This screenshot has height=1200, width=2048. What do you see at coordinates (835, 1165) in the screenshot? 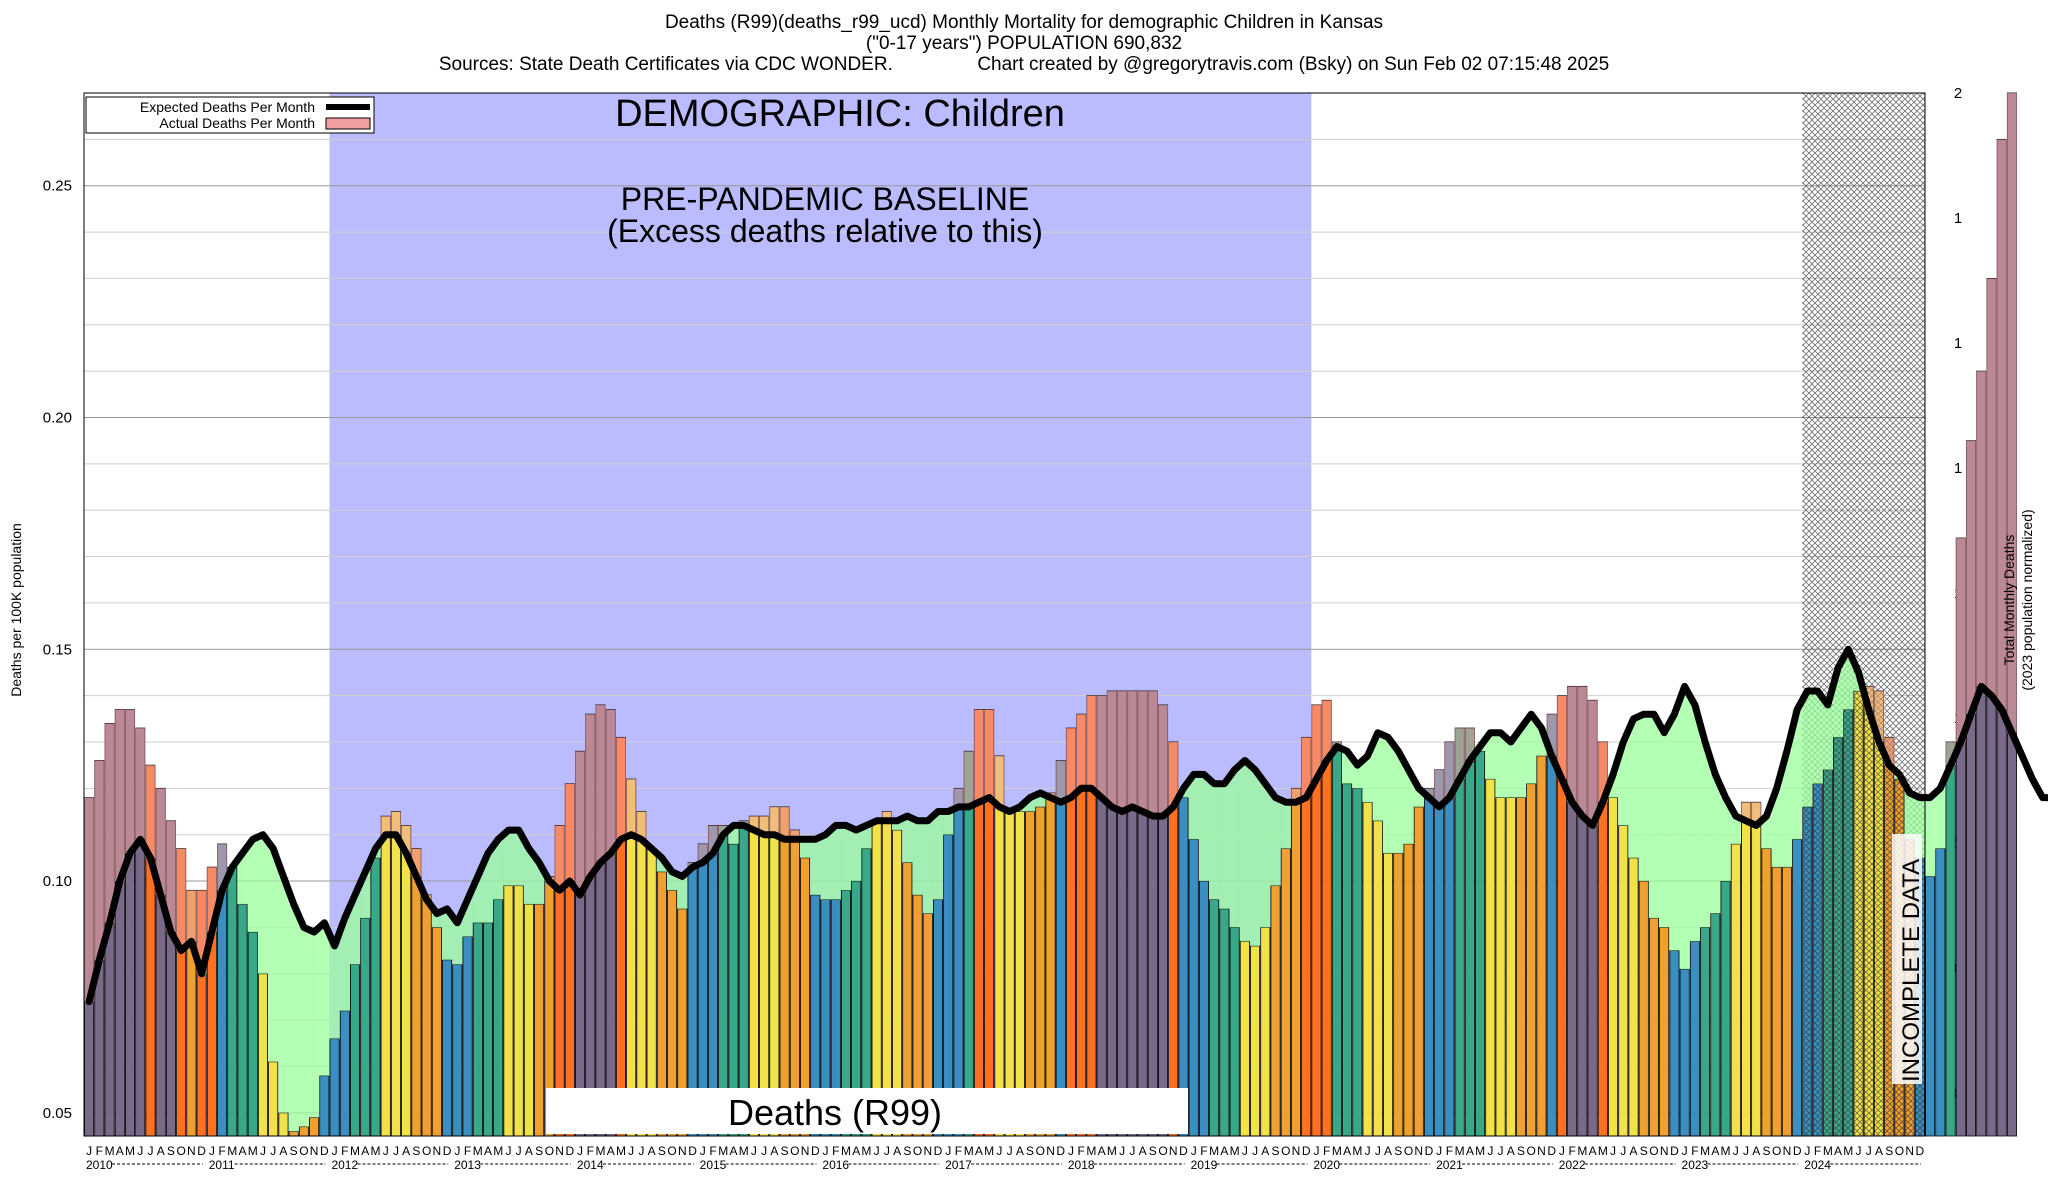
I see `x-year-label: 2016` at bounding box center [835, 1165].